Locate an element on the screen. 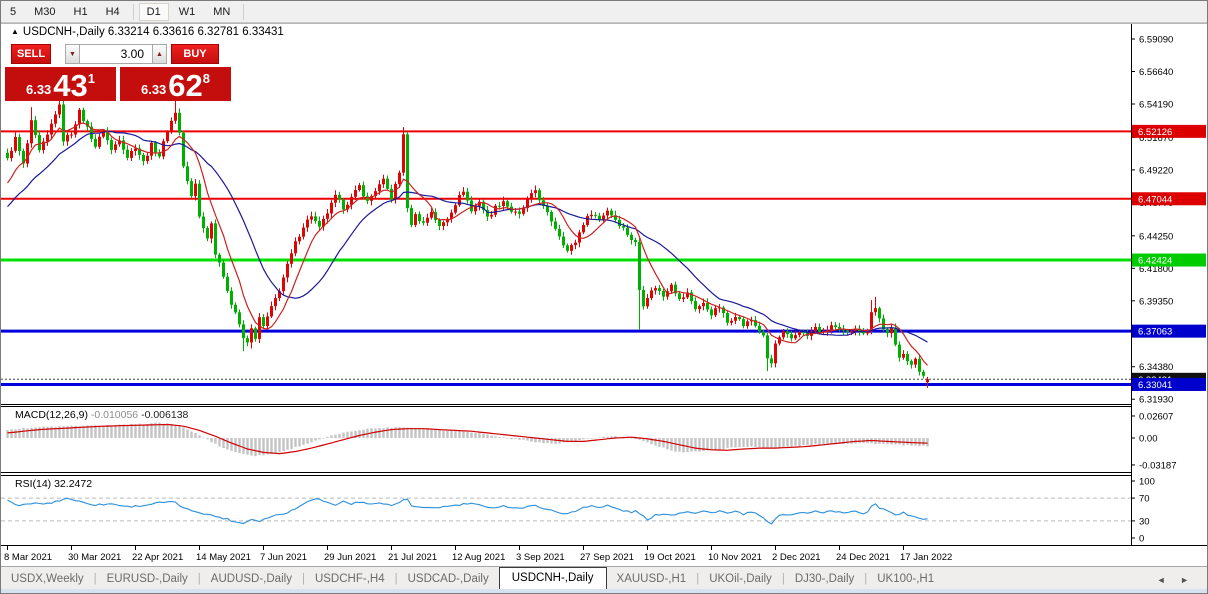 The height and width of the screenshot is (594, 1208). tab-usdcnh-daily: USDCNH-,Daily is located at coordinates (552, 578).